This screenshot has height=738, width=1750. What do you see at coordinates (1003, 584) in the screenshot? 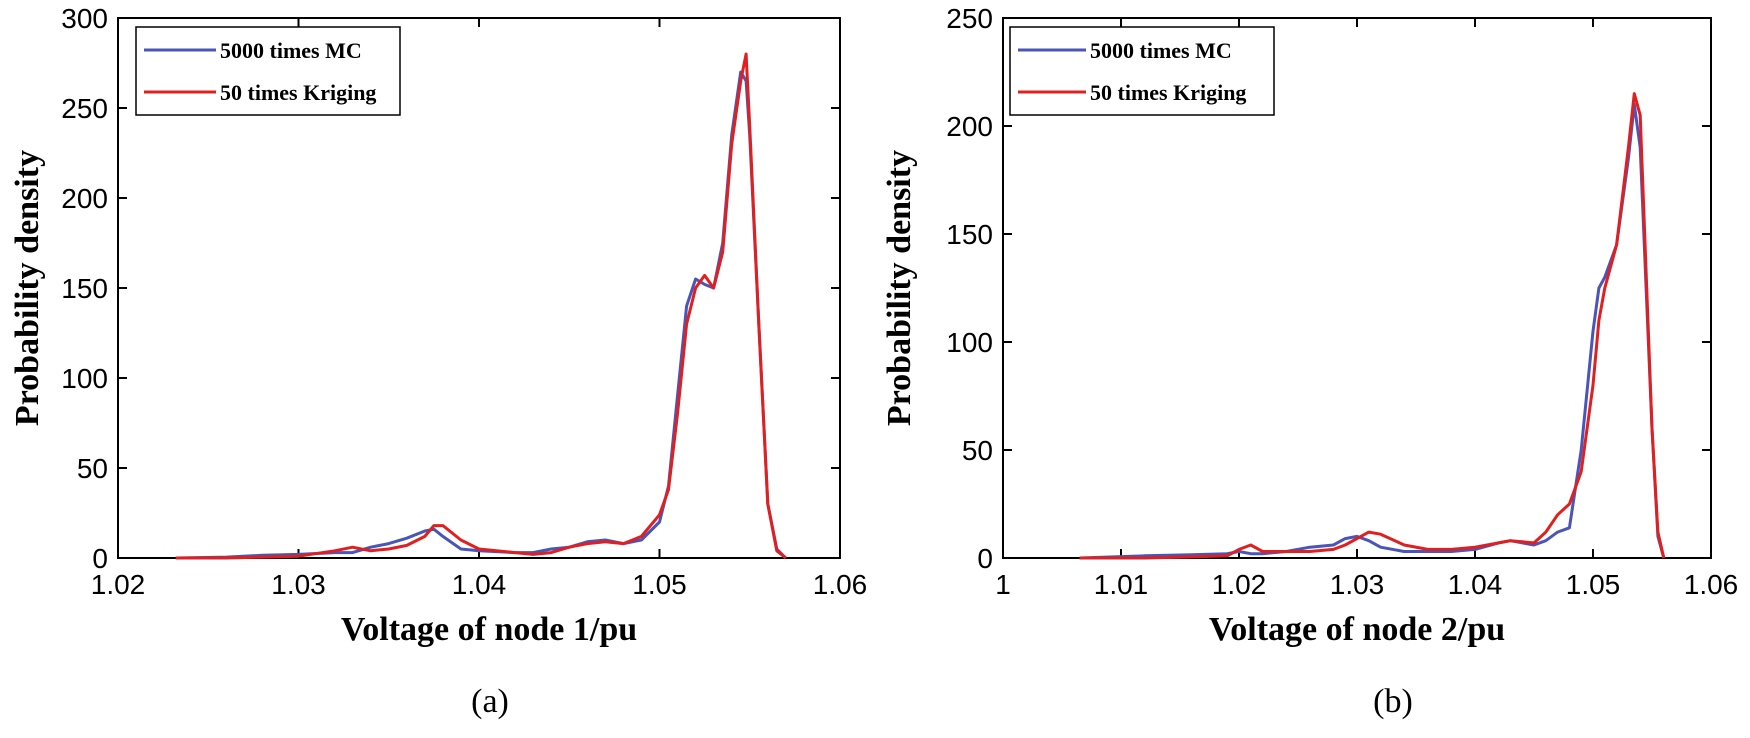
I see `x-tick-label: 1` at bounding box center [1003, 584].